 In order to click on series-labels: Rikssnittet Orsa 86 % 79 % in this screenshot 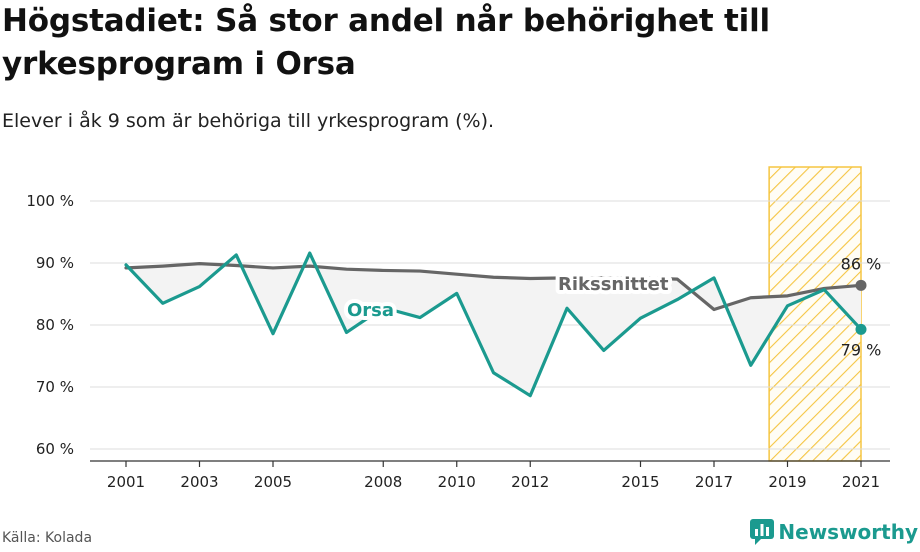, I will do `click(612, 306)`.